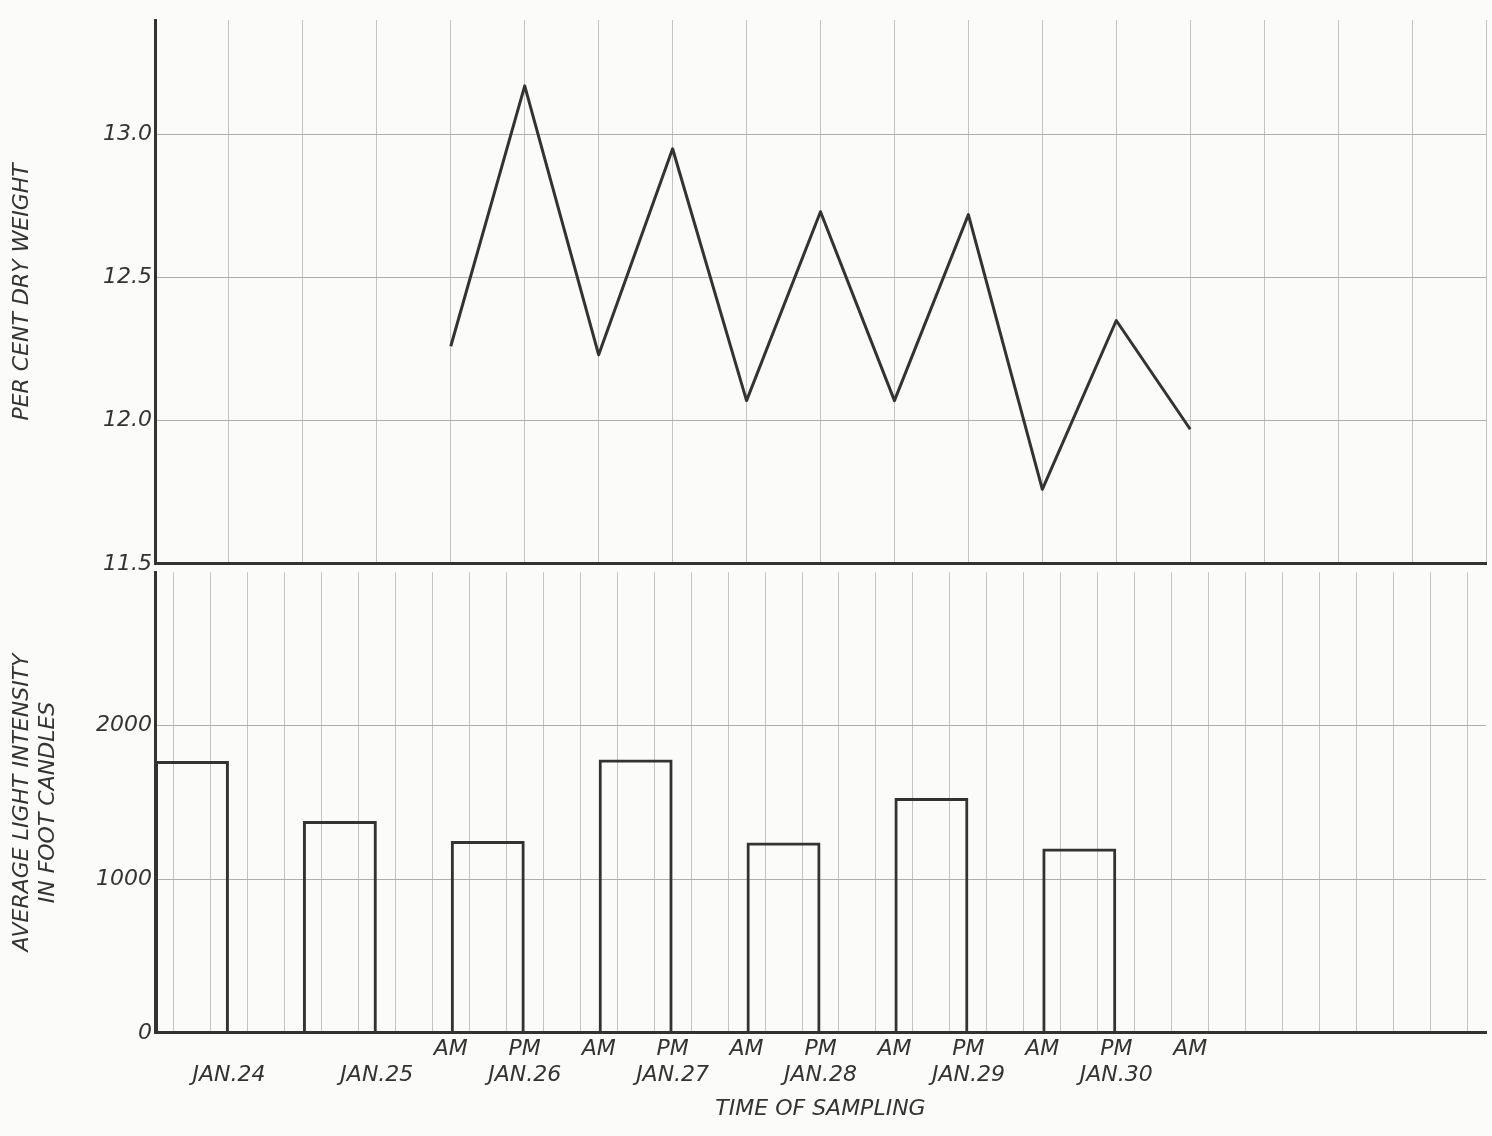  What do you see at coordinates (820, 1107) in the screenshot?
I see `x-axis-title: TIME OF SAMPLING` at bounding box center [820, 1107].